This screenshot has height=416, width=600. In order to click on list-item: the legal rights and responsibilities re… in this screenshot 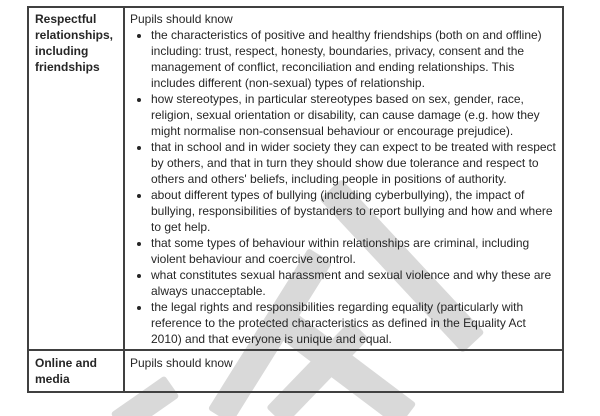, I will do `click(353, 323)`.